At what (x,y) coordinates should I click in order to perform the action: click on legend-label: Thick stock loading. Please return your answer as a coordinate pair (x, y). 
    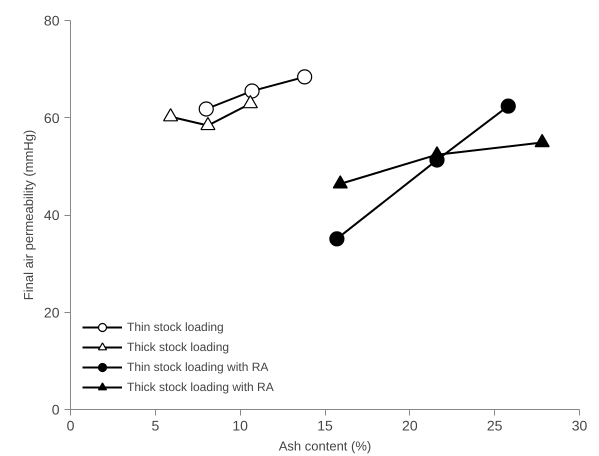
    Looking at the image, I should click on (178, 347).